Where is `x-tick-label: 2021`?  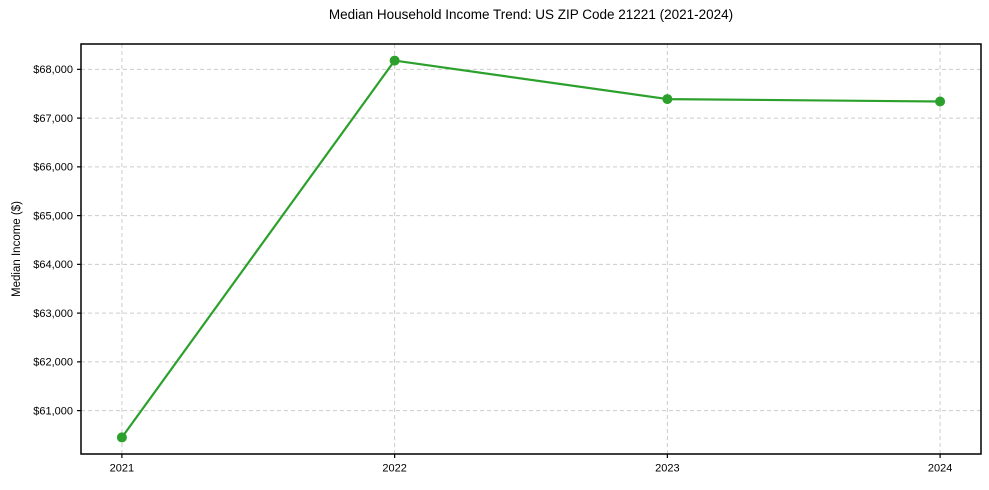 x-tick-label: 2021 is located at coordinates (122, 469).